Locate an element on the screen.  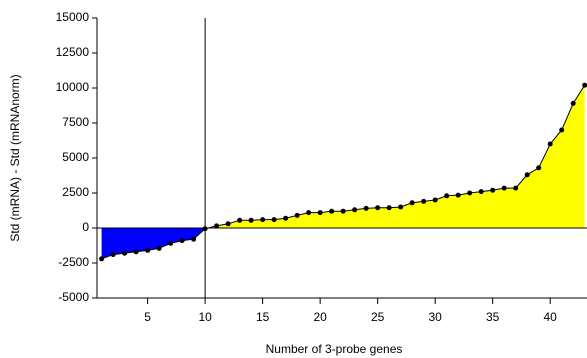
y-axis-label: Std (mRNA) - Std (mRNAnorm) is located at coordinates (15, 157).